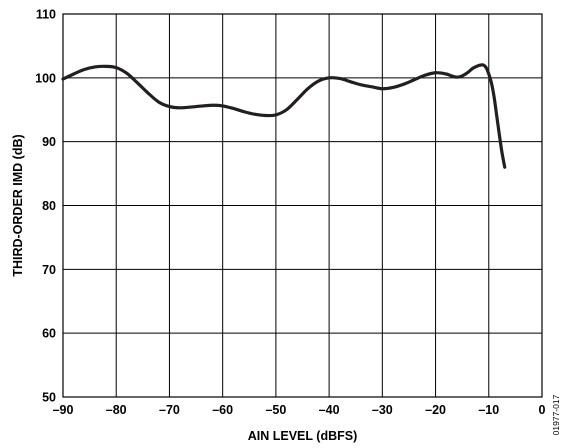 This screenshot has height=448, width=563. Describe the element at coordinates (222, 410) in the screenshot. I see `x-tick-label: –60` at that location.